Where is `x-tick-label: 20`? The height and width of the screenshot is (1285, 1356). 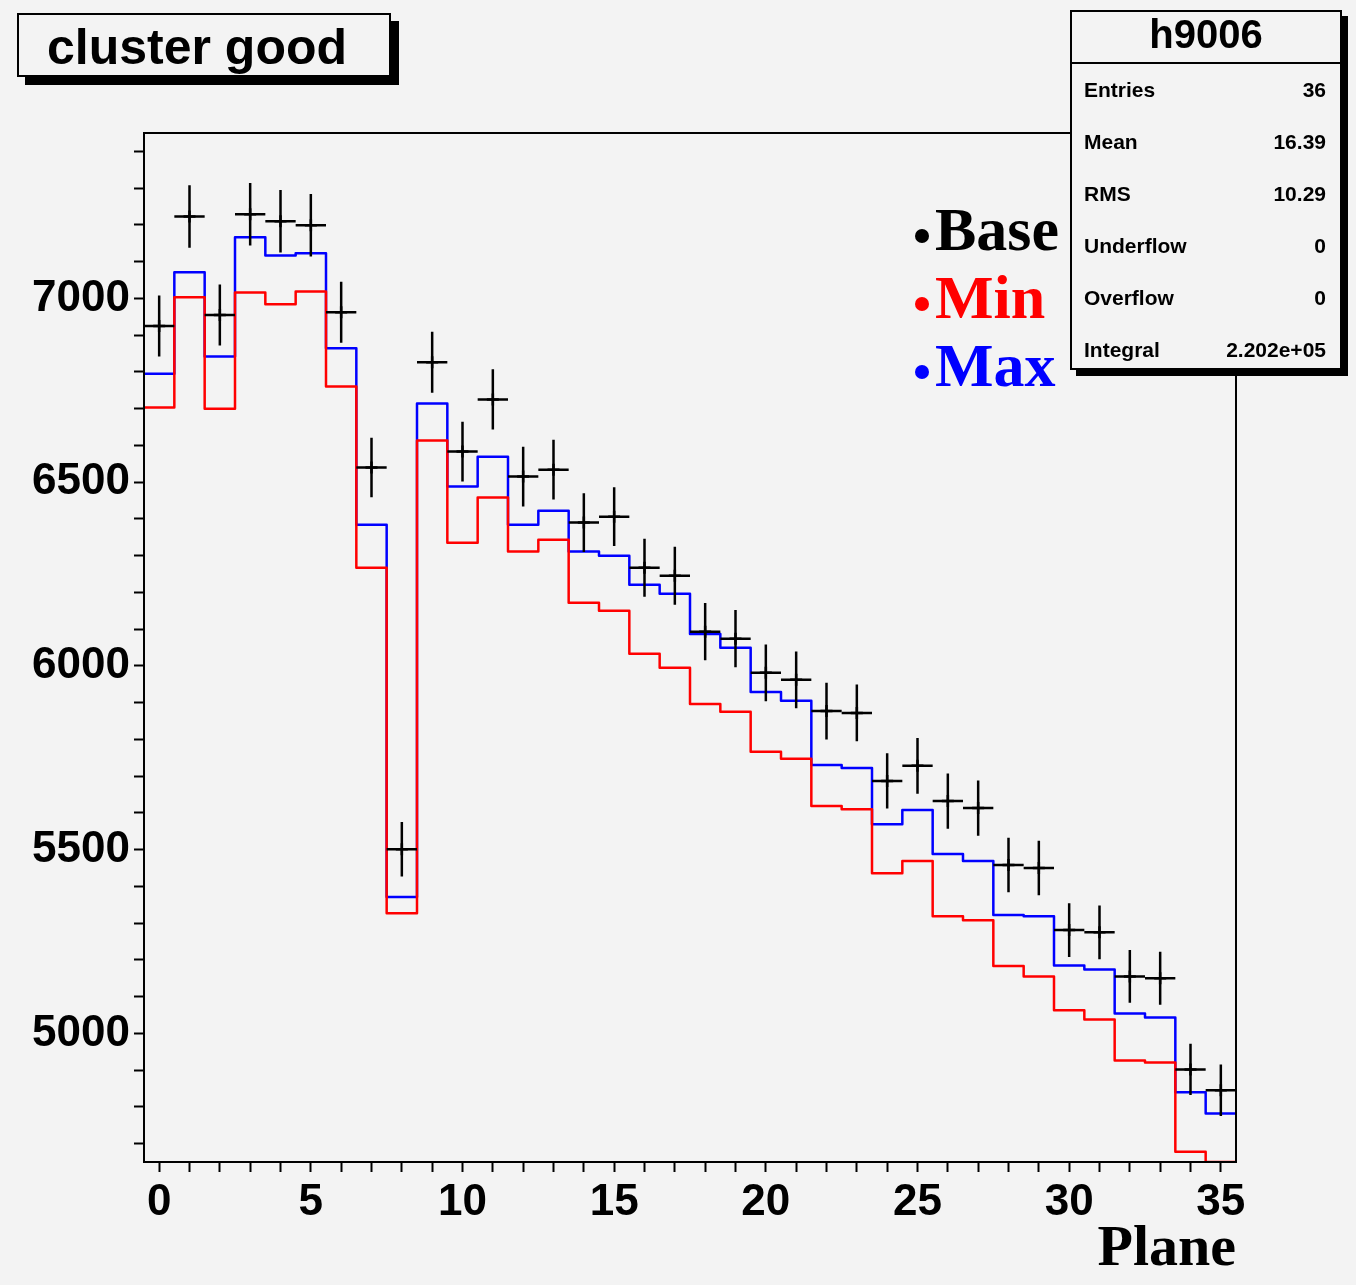 x-tick-label: 20 is located at coordinates (766, 1199).